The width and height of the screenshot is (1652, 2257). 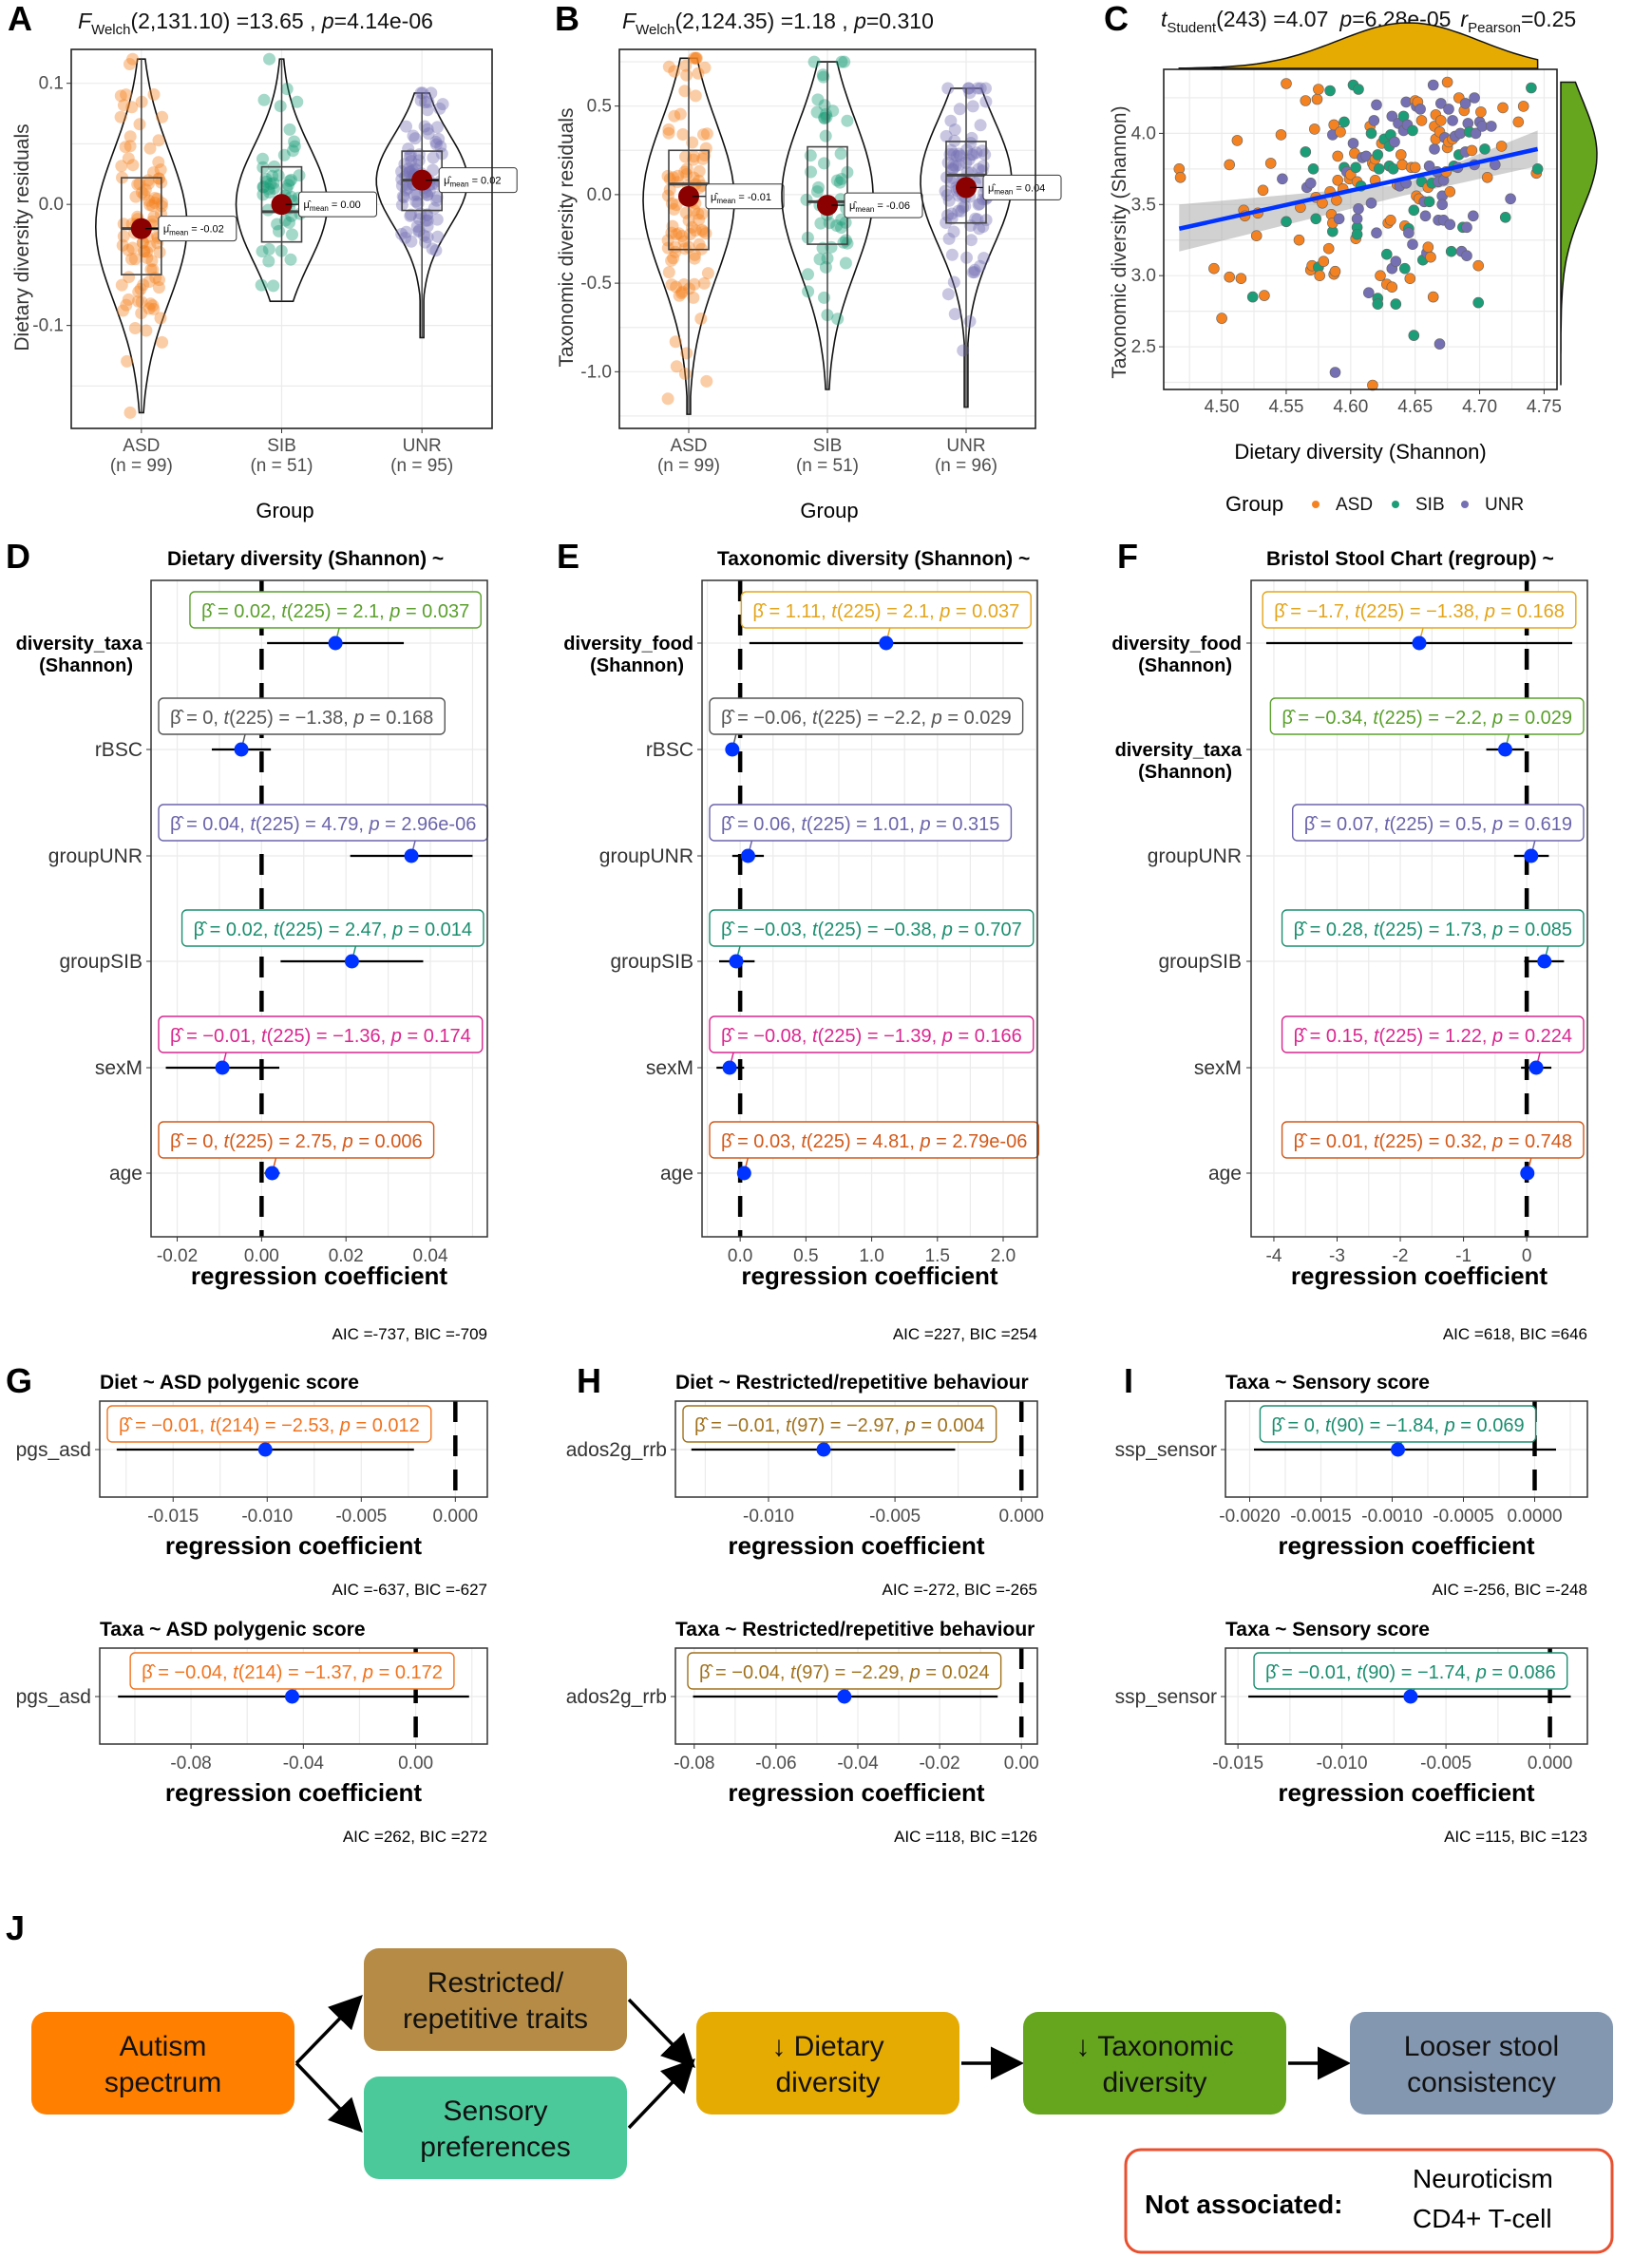 What do you see at coordinates (1327, 1383) in the screenshot?
I see `forest-title: Taxa ~ Sensory score` at bounding box center [1327, 1383].